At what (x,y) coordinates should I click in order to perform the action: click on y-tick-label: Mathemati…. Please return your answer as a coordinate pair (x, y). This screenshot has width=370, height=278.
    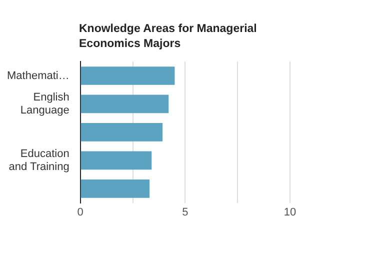
    Looking at the image, I should click on (38, 76).